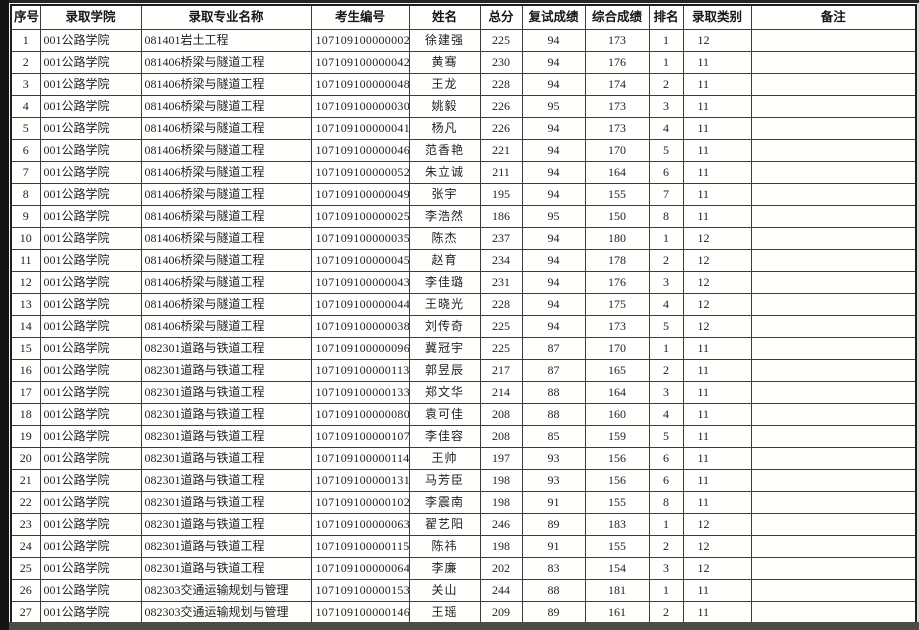  I want to click on cell-serial: 24, so click(25, 546).